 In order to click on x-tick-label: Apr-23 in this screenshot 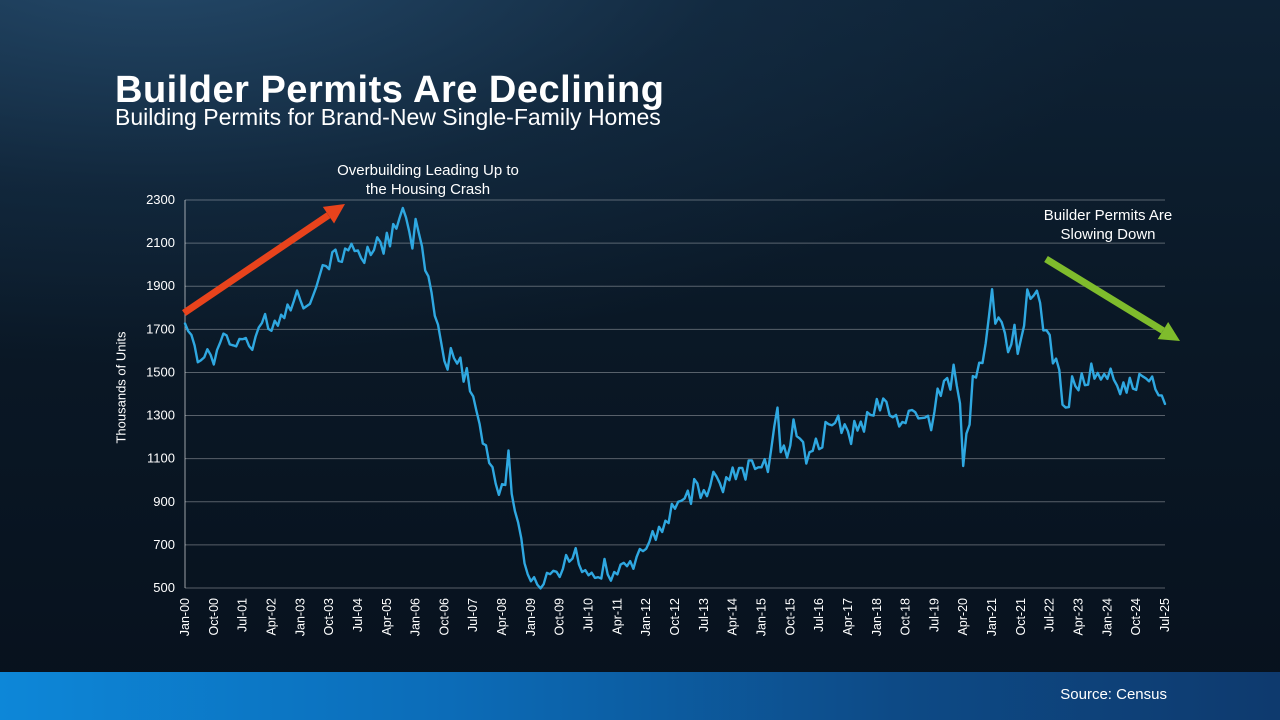, I will do `click(1079, 617)`.